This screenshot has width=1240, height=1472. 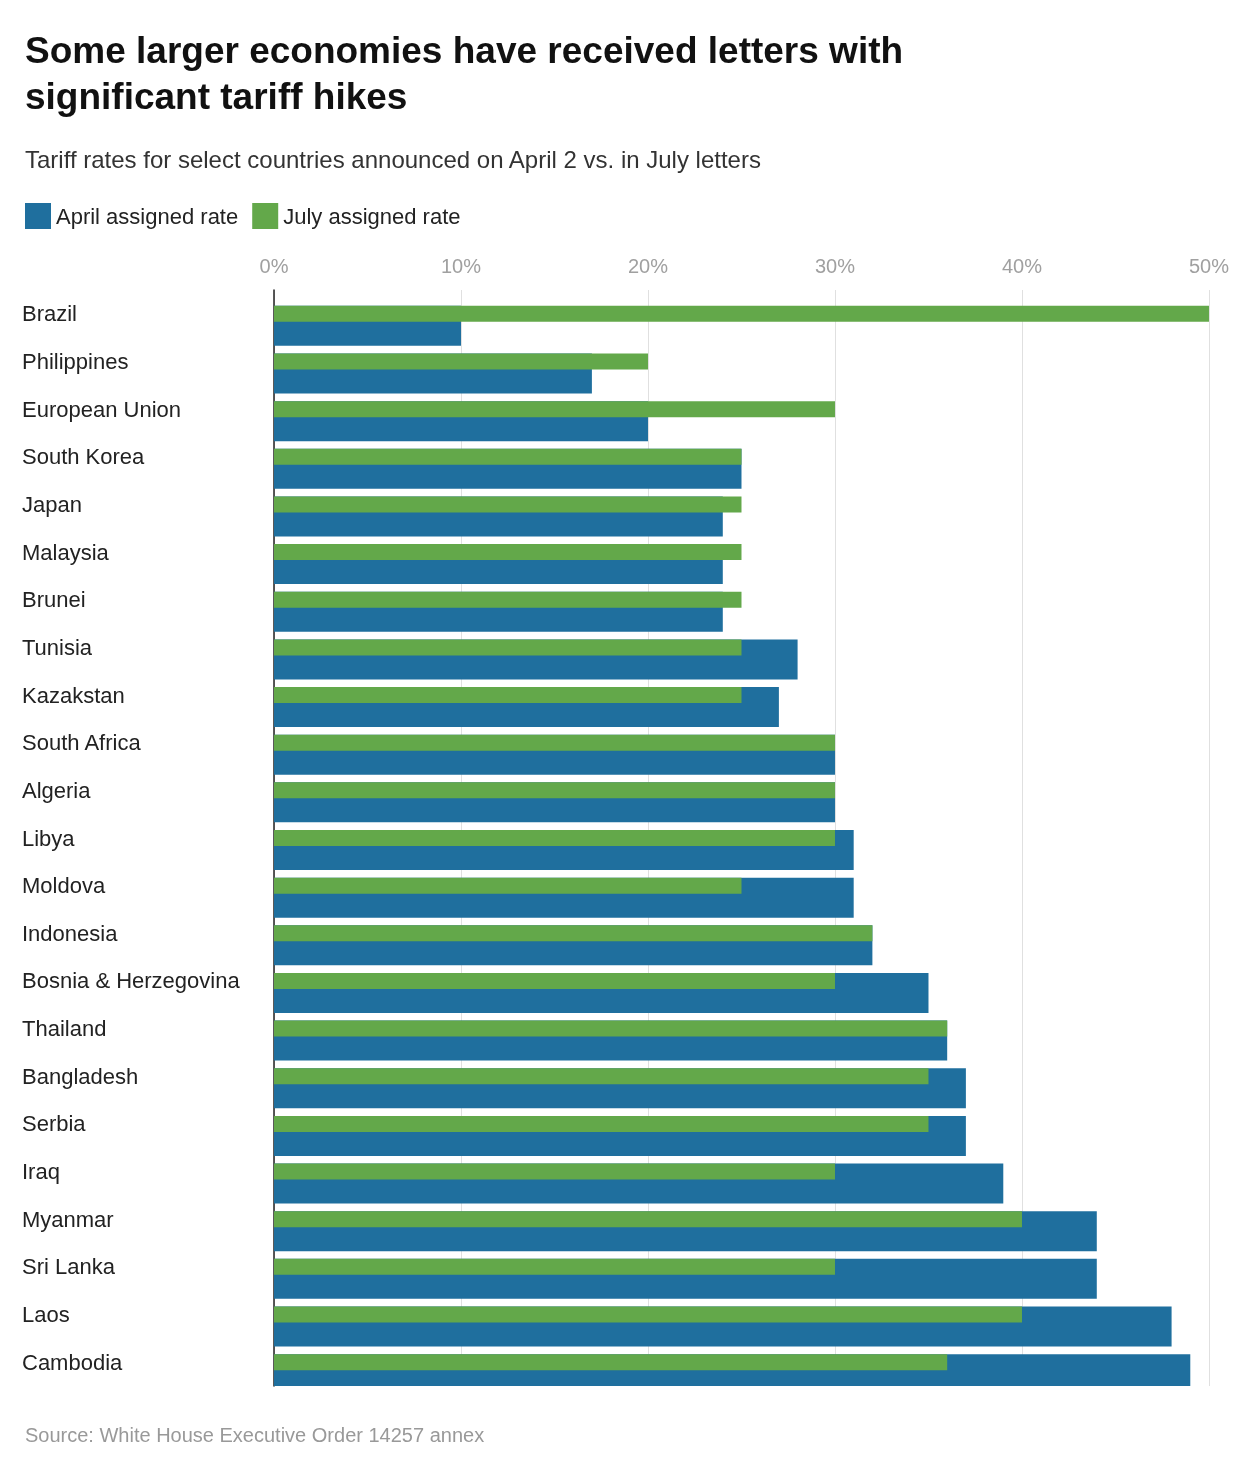 I want to click on y-tick-label: Iraq, so click(x=41, y=1172).